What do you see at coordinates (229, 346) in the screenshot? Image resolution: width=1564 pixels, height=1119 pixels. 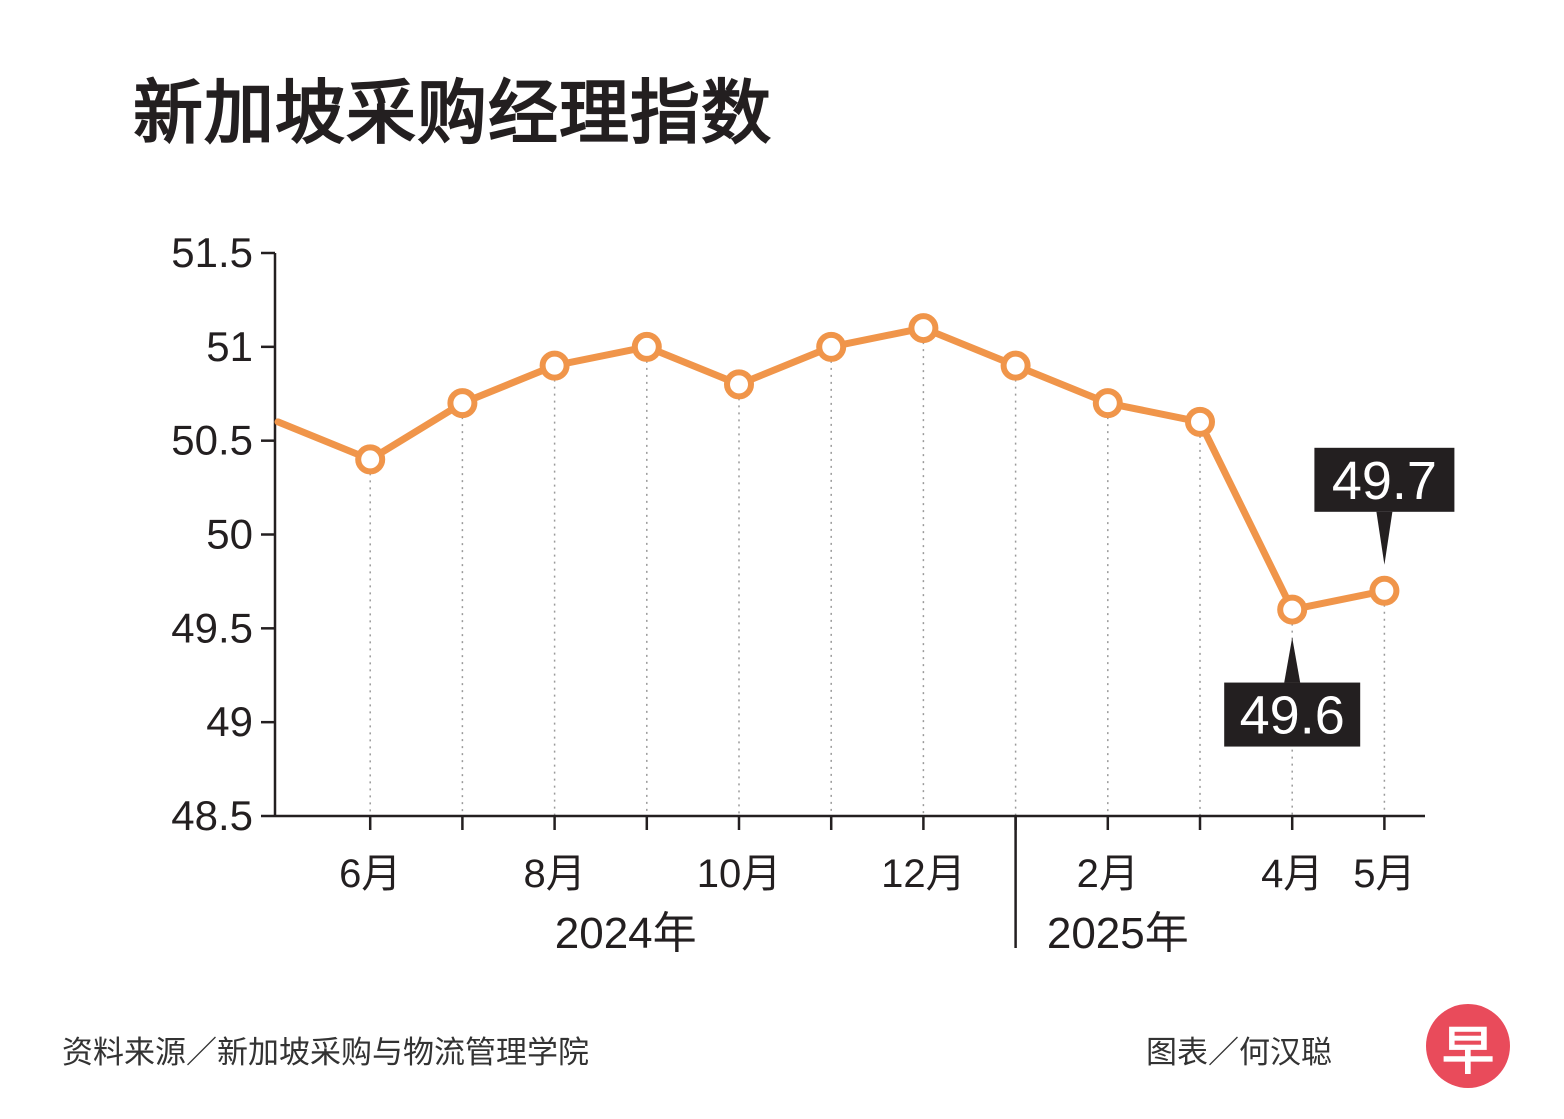 I see `y-tick-label: 51` at bounding box center [229, 346].